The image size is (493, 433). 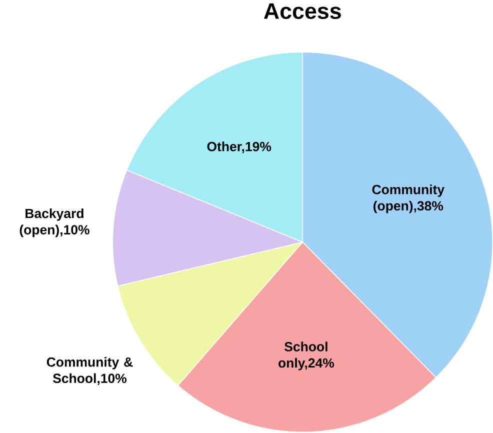 I want to click on slice-label: School only,24%, so click(x=306, y=356).